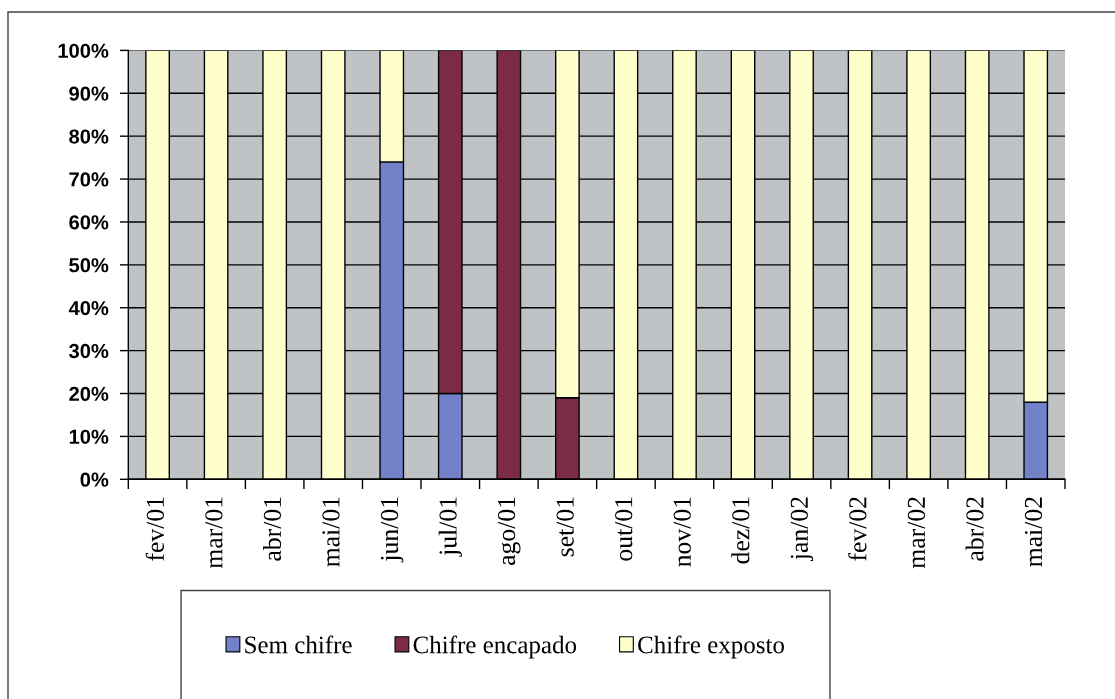 The height and width of the screenshot is (699, 1115). What do you see at coordinates (1033, 532) in the screenshot?
I see `x-tick-label: mai/02` at bounding box center [1033, 532].